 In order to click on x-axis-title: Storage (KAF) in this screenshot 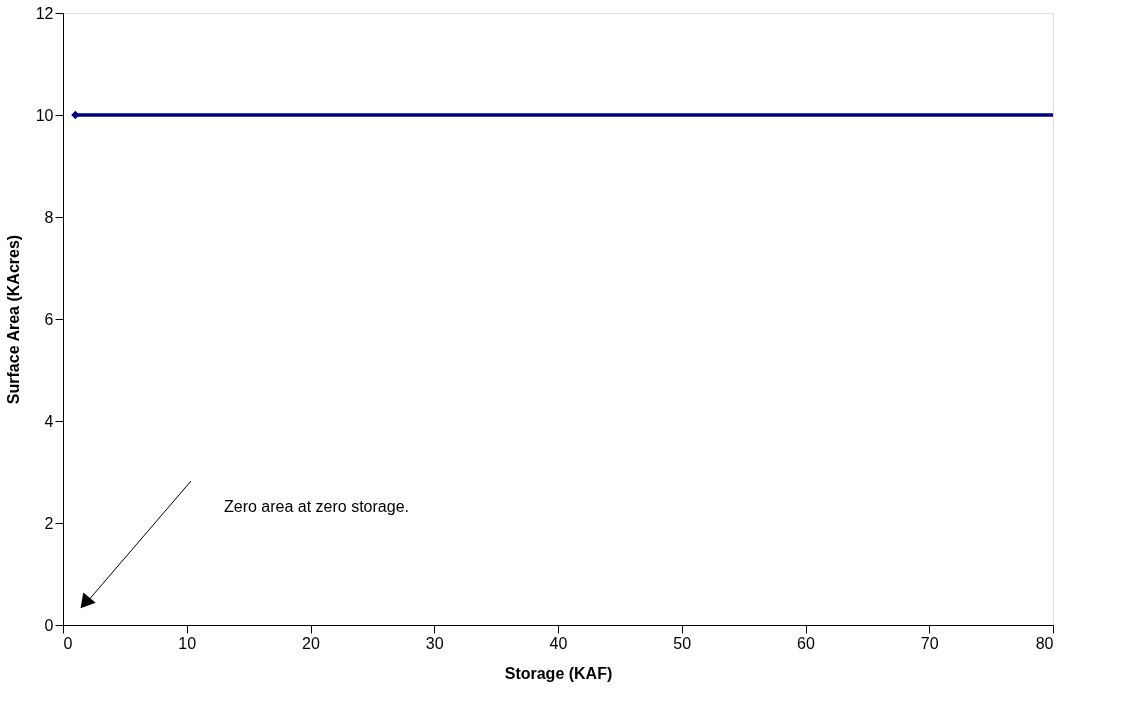, I will do `click(558, 673)`.